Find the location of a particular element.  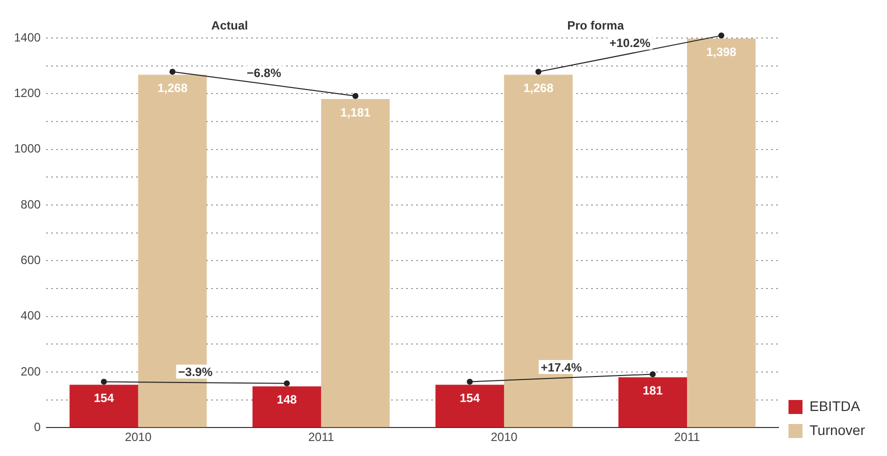

data-label: 181 is located at coordinates (653, 391).